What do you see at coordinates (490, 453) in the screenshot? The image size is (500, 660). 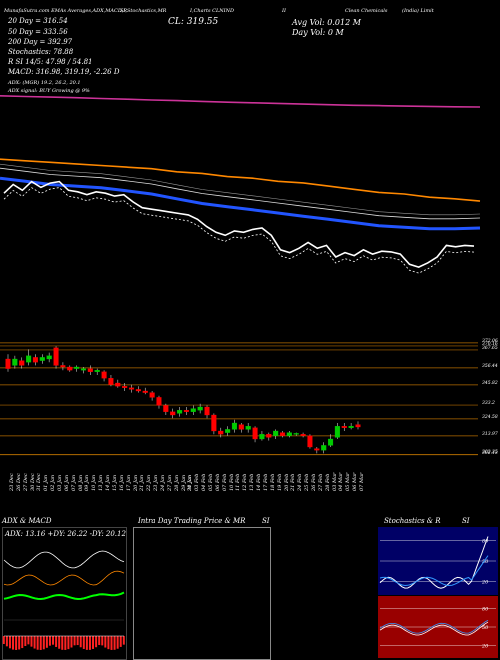 I see `price-axis-label: 302.13` at bounding box center [490, 453].